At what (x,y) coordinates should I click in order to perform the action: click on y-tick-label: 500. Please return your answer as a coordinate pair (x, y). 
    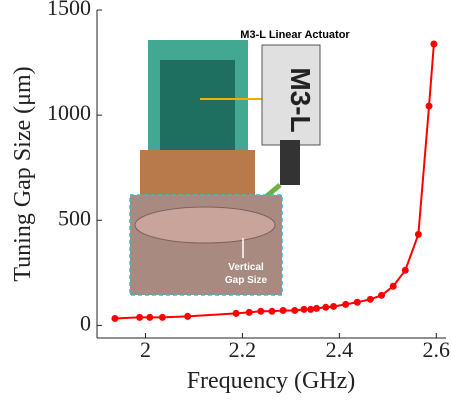
    Looking at the image, I should click on (74, 217).